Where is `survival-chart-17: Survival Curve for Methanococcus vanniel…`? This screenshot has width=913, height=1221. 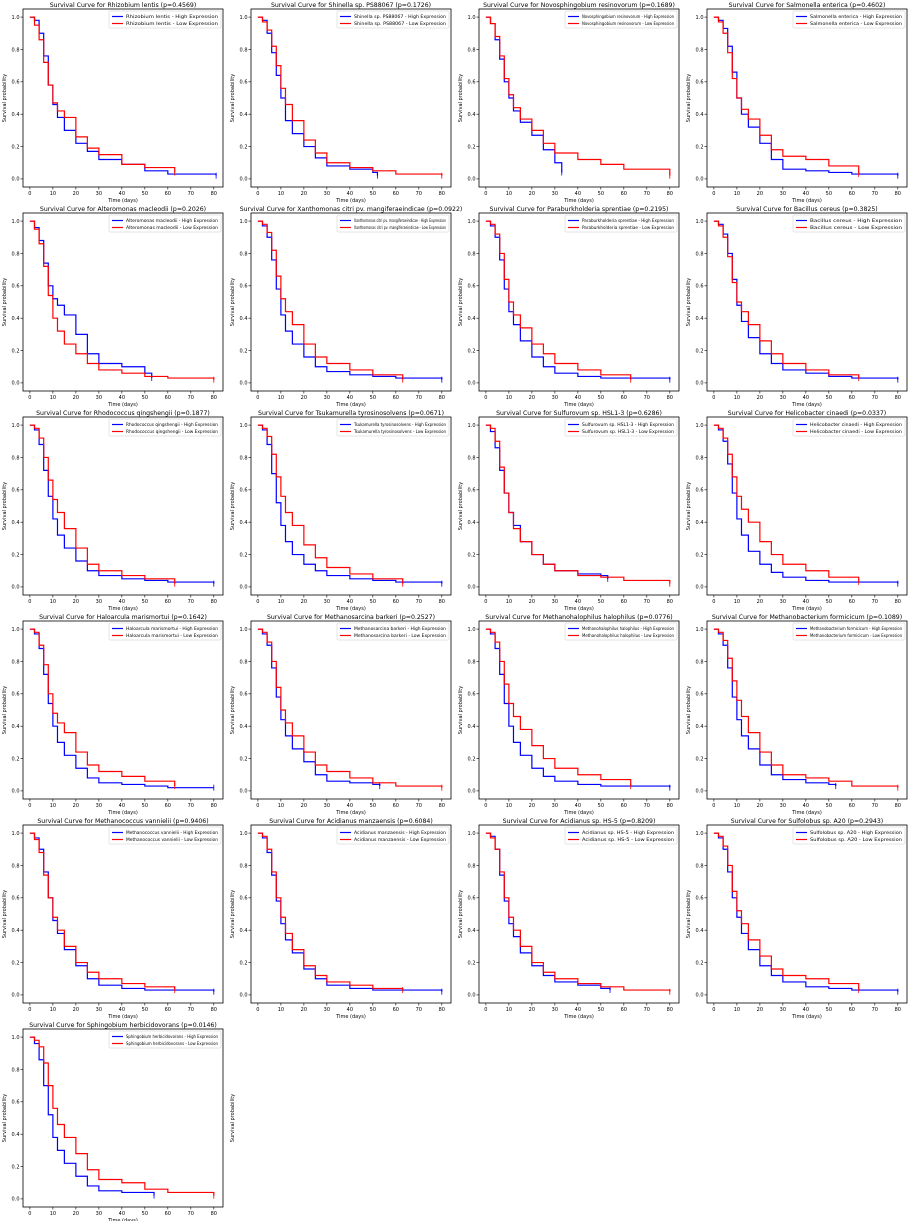 survival-chart-17: Survival Curve for Methanococcus vanniel… is located at coordinates (113, 919).